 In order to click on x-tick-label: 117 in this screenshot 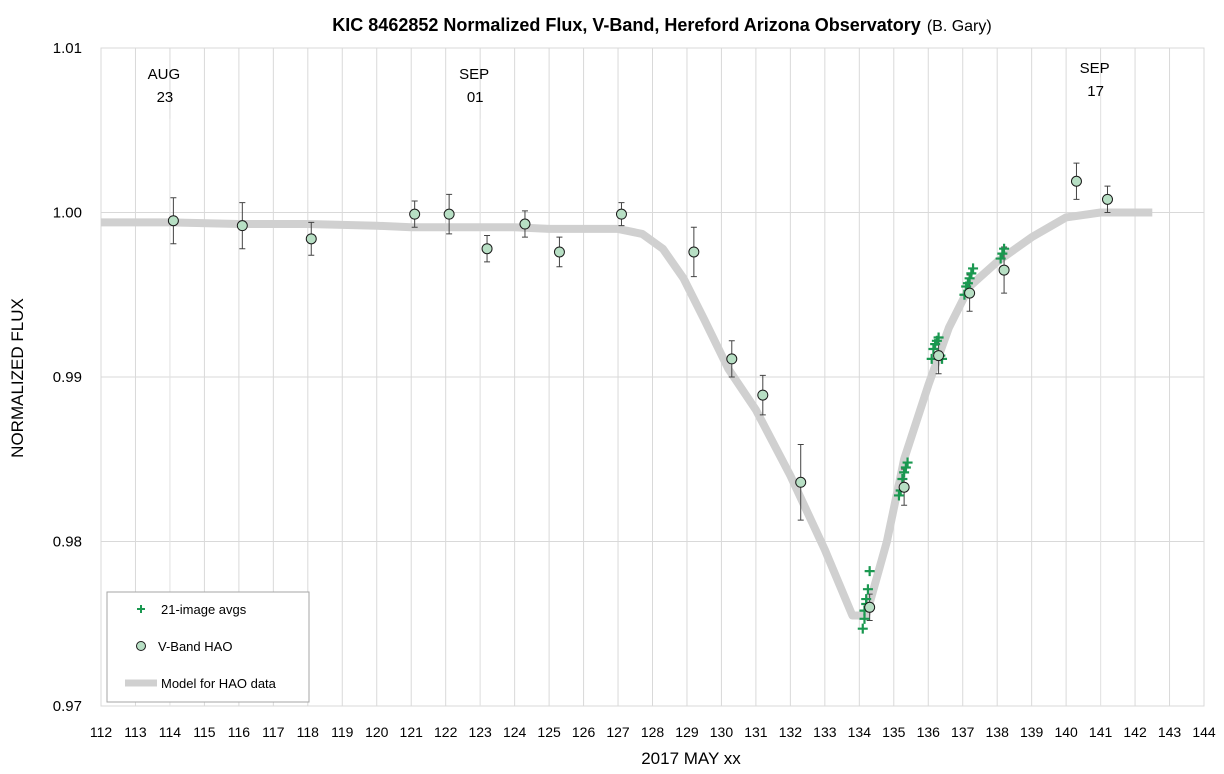, I will do `click(273, 732)`.